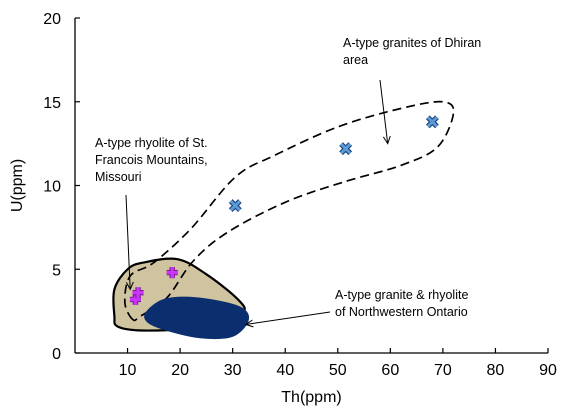 Image resolution: width=578 pixels, height=410 pixels. What do you see at coordinates (128, 370) in the screenshot?
I see `x-tick-label: 10` at bounding box center [128, 370].